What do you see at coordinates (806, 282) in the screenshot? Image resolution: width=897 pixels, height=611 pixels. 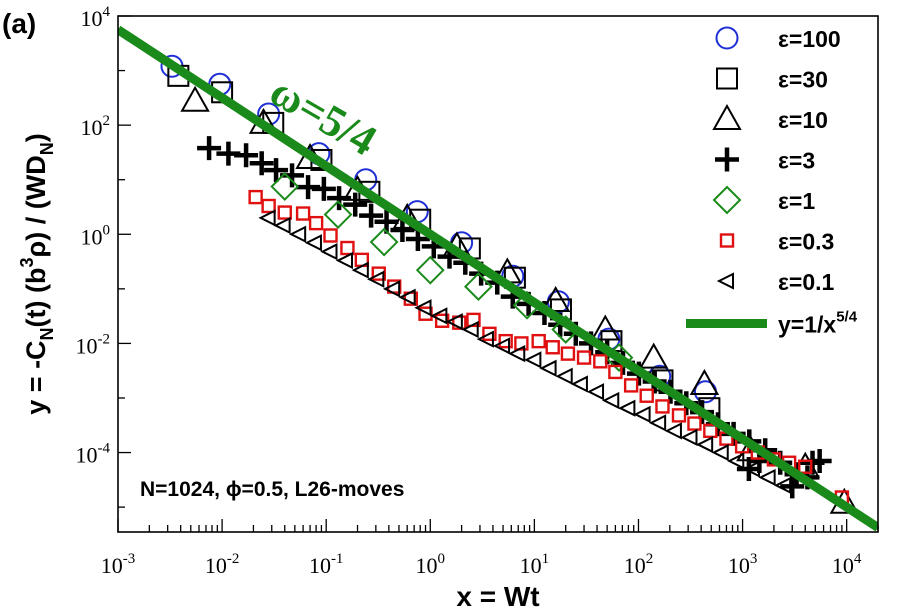 I see `legend-label: ε=0.1` at bounding box center [806, 282].